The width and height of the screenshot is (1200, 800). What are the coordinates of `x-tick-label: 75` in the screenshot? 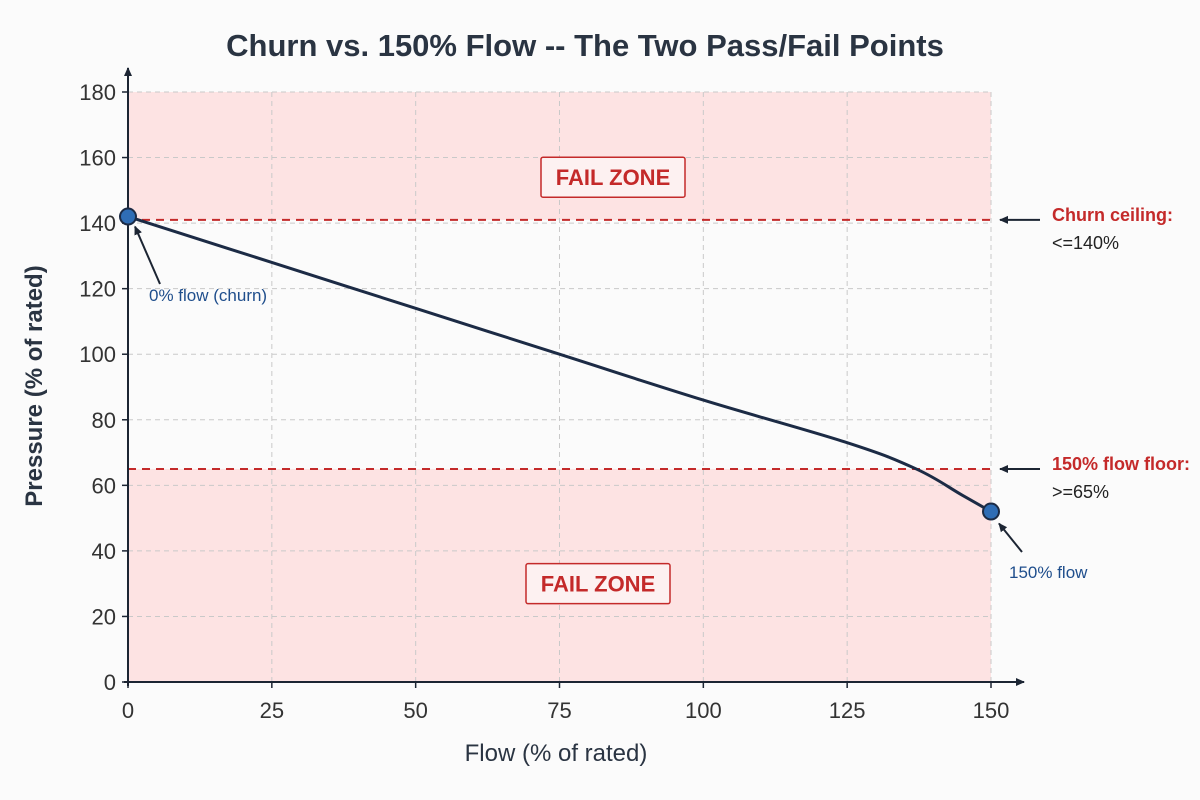 It's located at (559, 710).